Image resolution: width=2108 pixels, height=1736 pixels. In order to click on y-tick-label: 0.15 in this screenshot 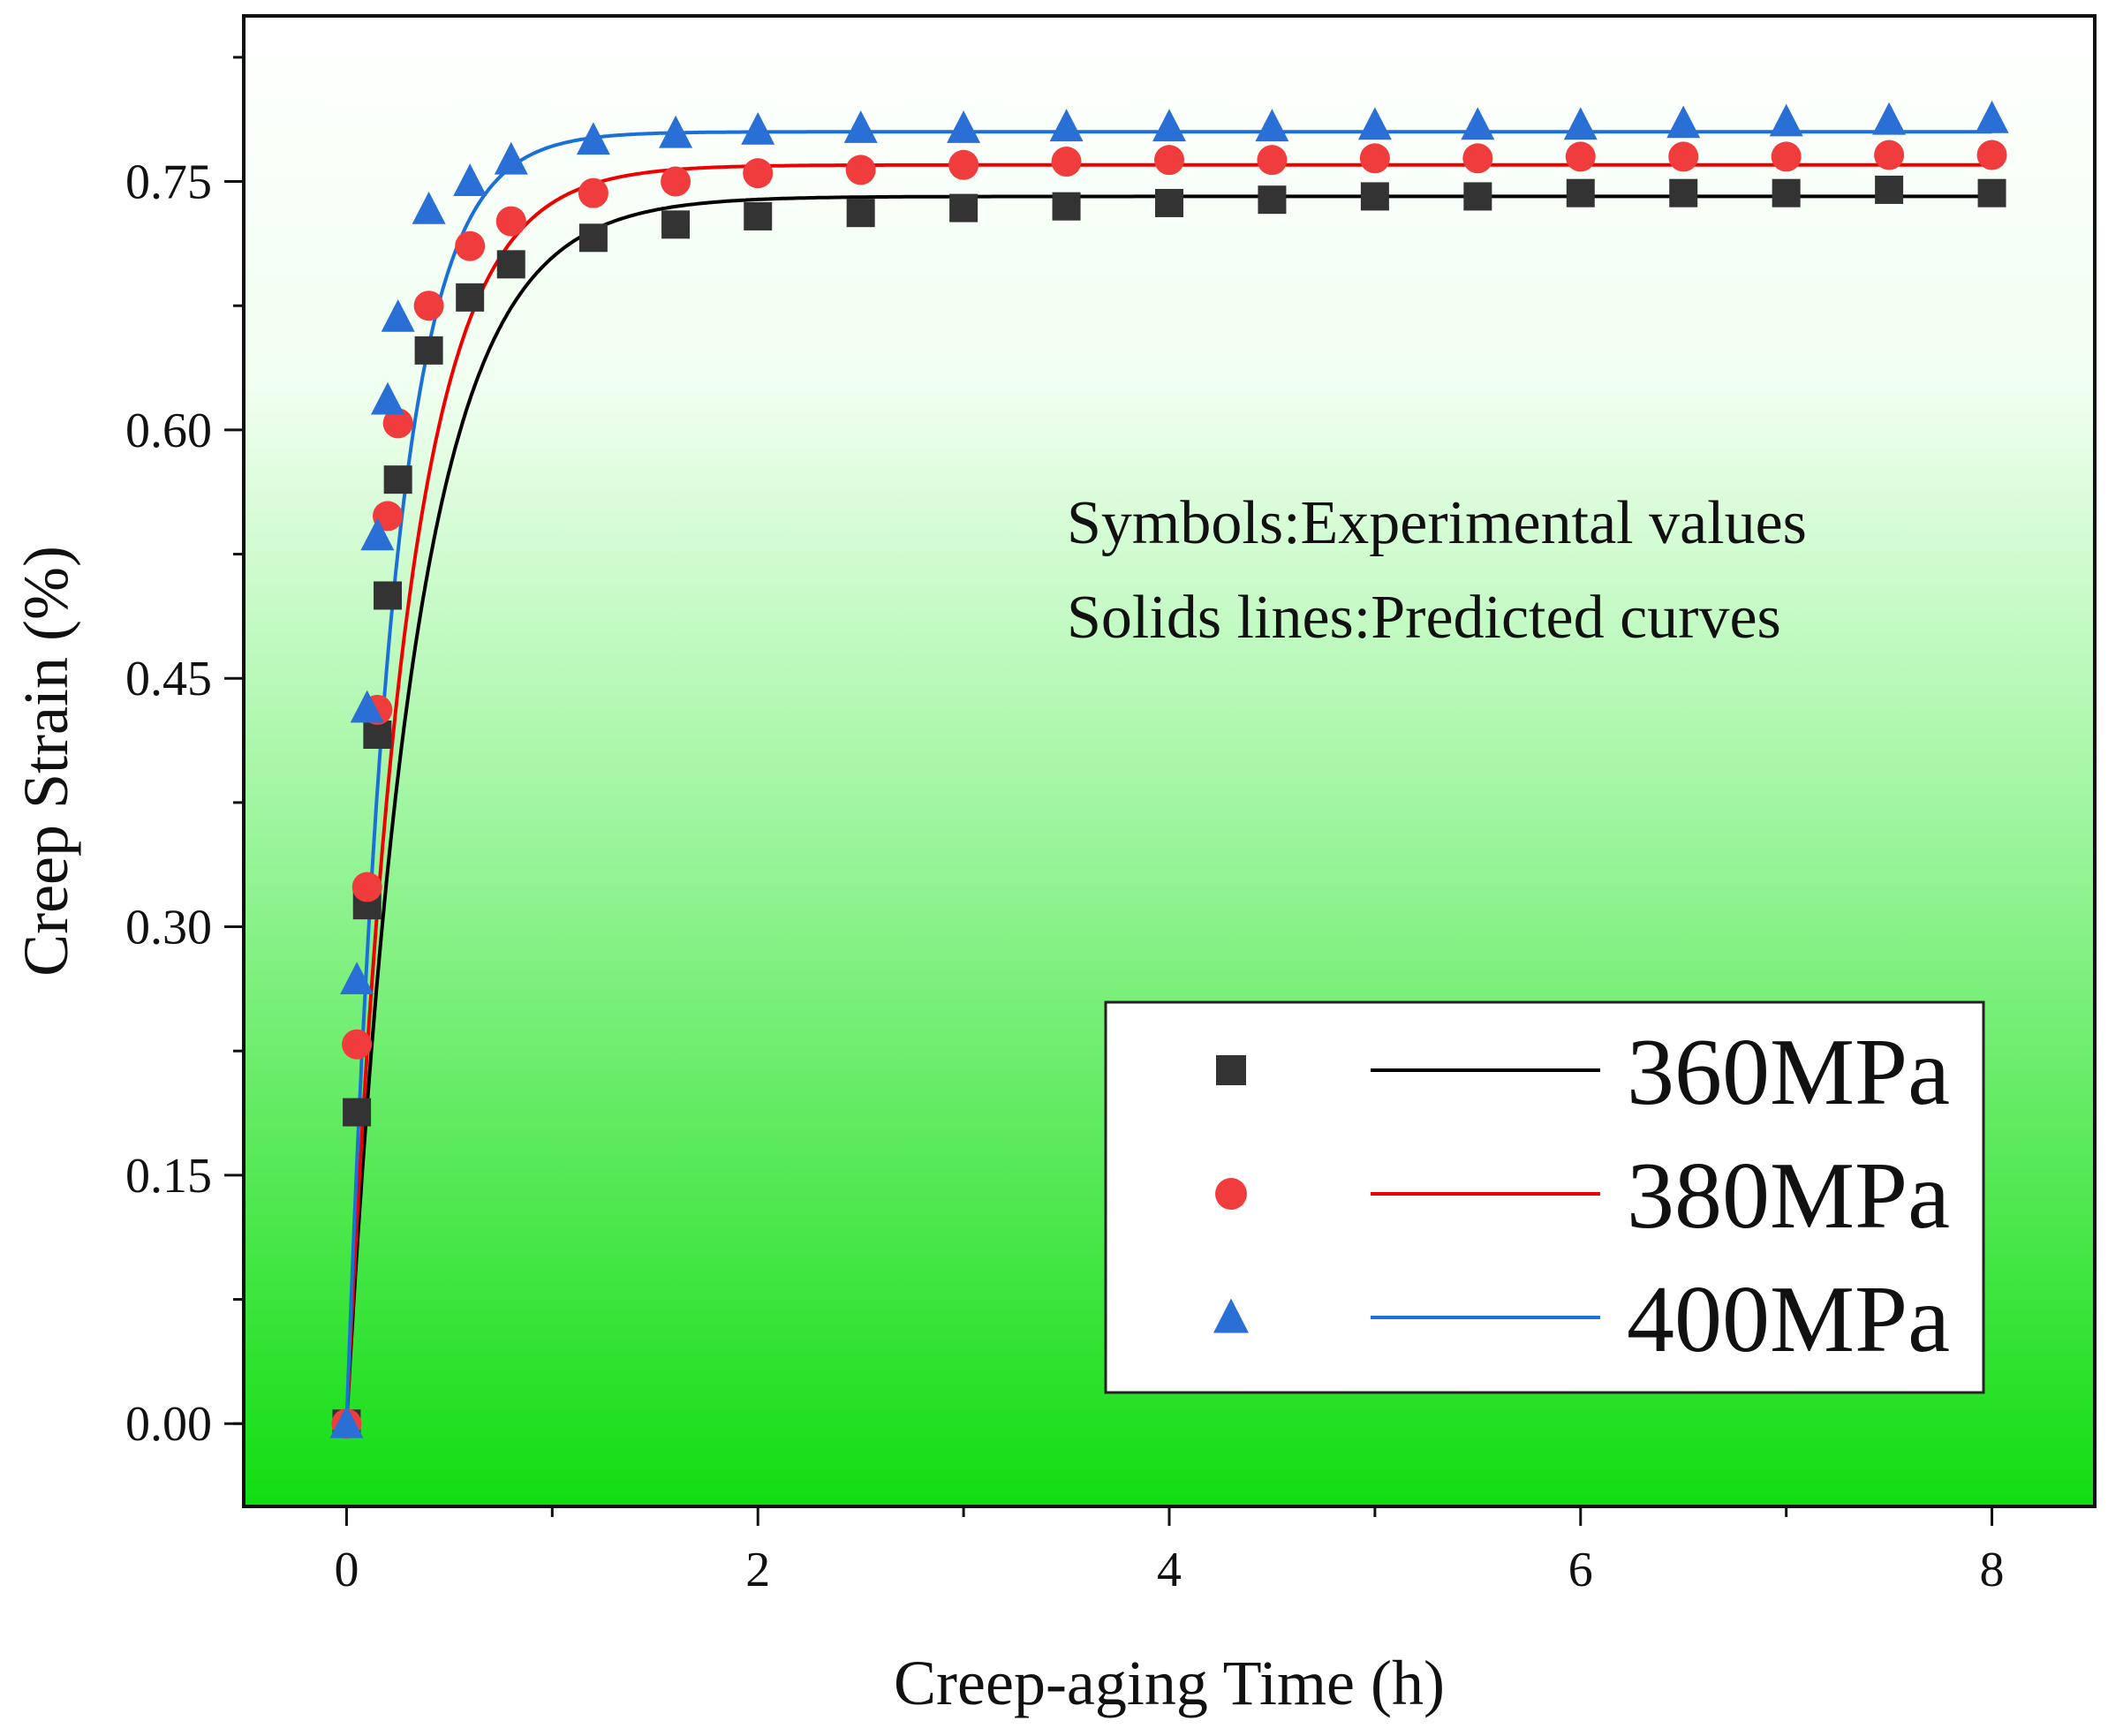, I will do `click(168, 1177)`.